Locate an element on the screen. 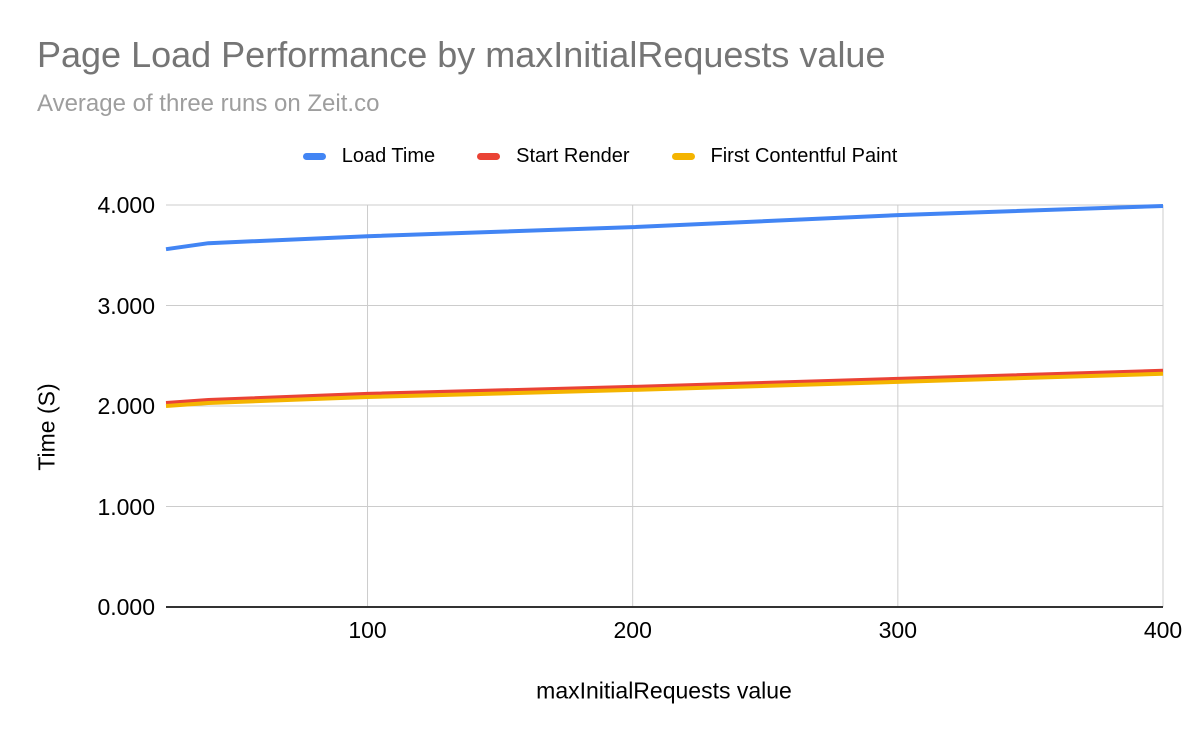  y-tick-label-0.000: 0.000 is located at coordinates (126, 607).